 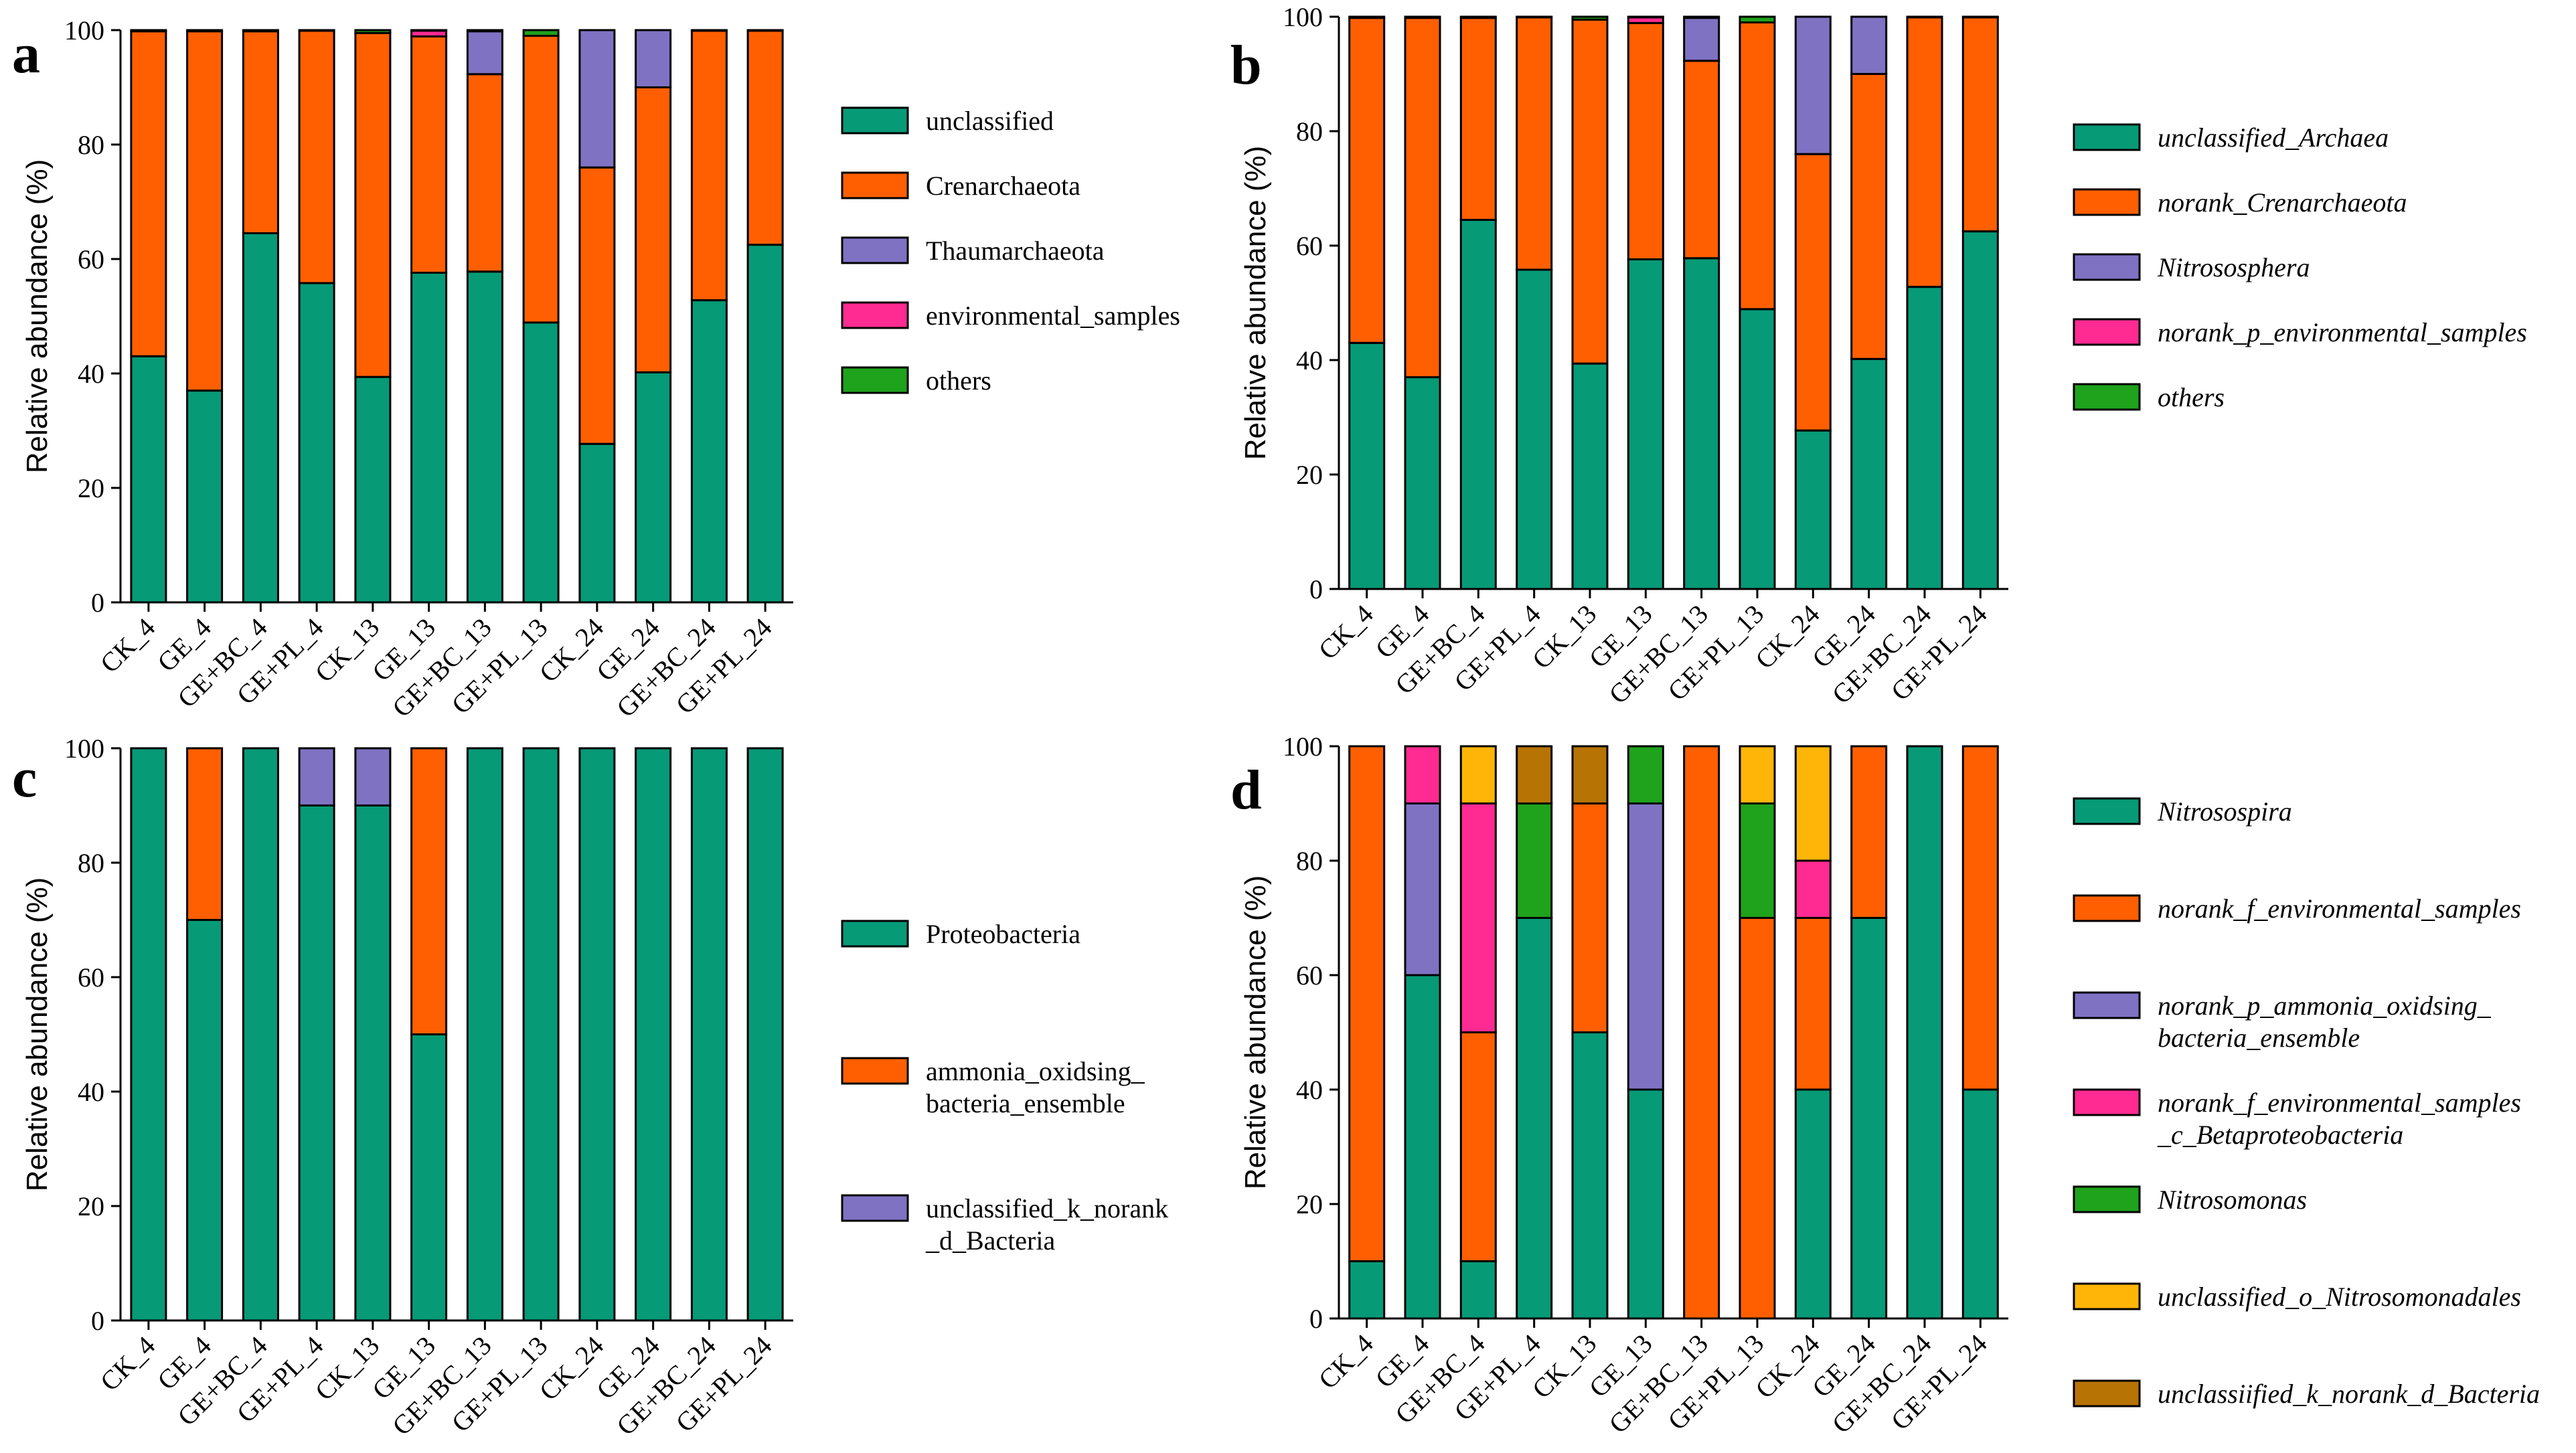 What do you see at coordinates (205, 497) in the screenshot?
I see `bar-a-ge-4-unclassified` at bounding box center [205, 497].